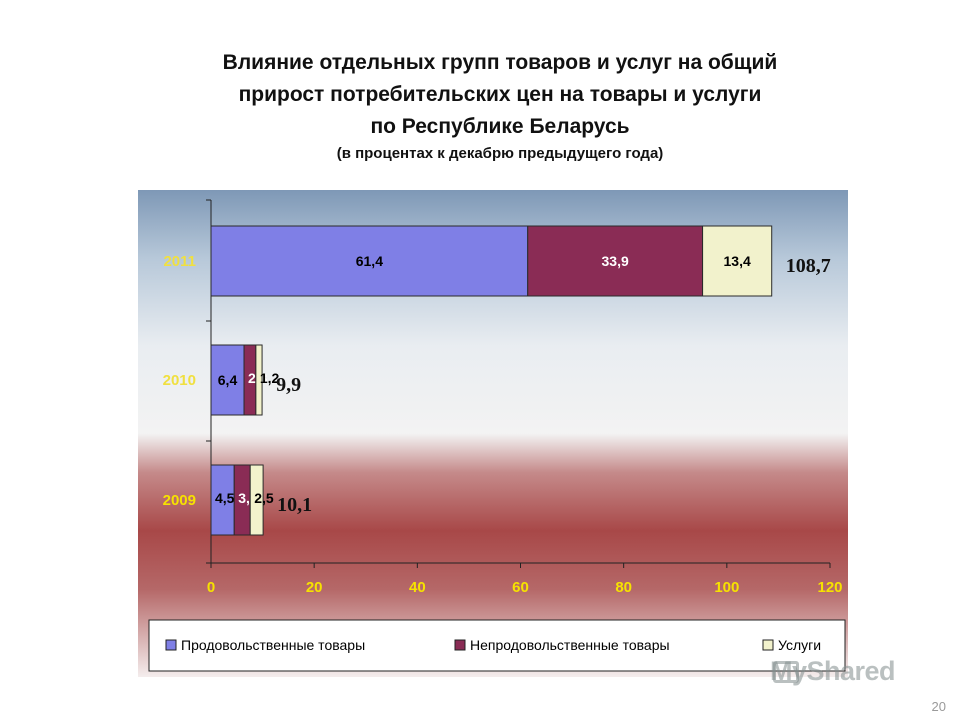  I want to click on x-axis-tick-label-40: 40, so click(417, 587).